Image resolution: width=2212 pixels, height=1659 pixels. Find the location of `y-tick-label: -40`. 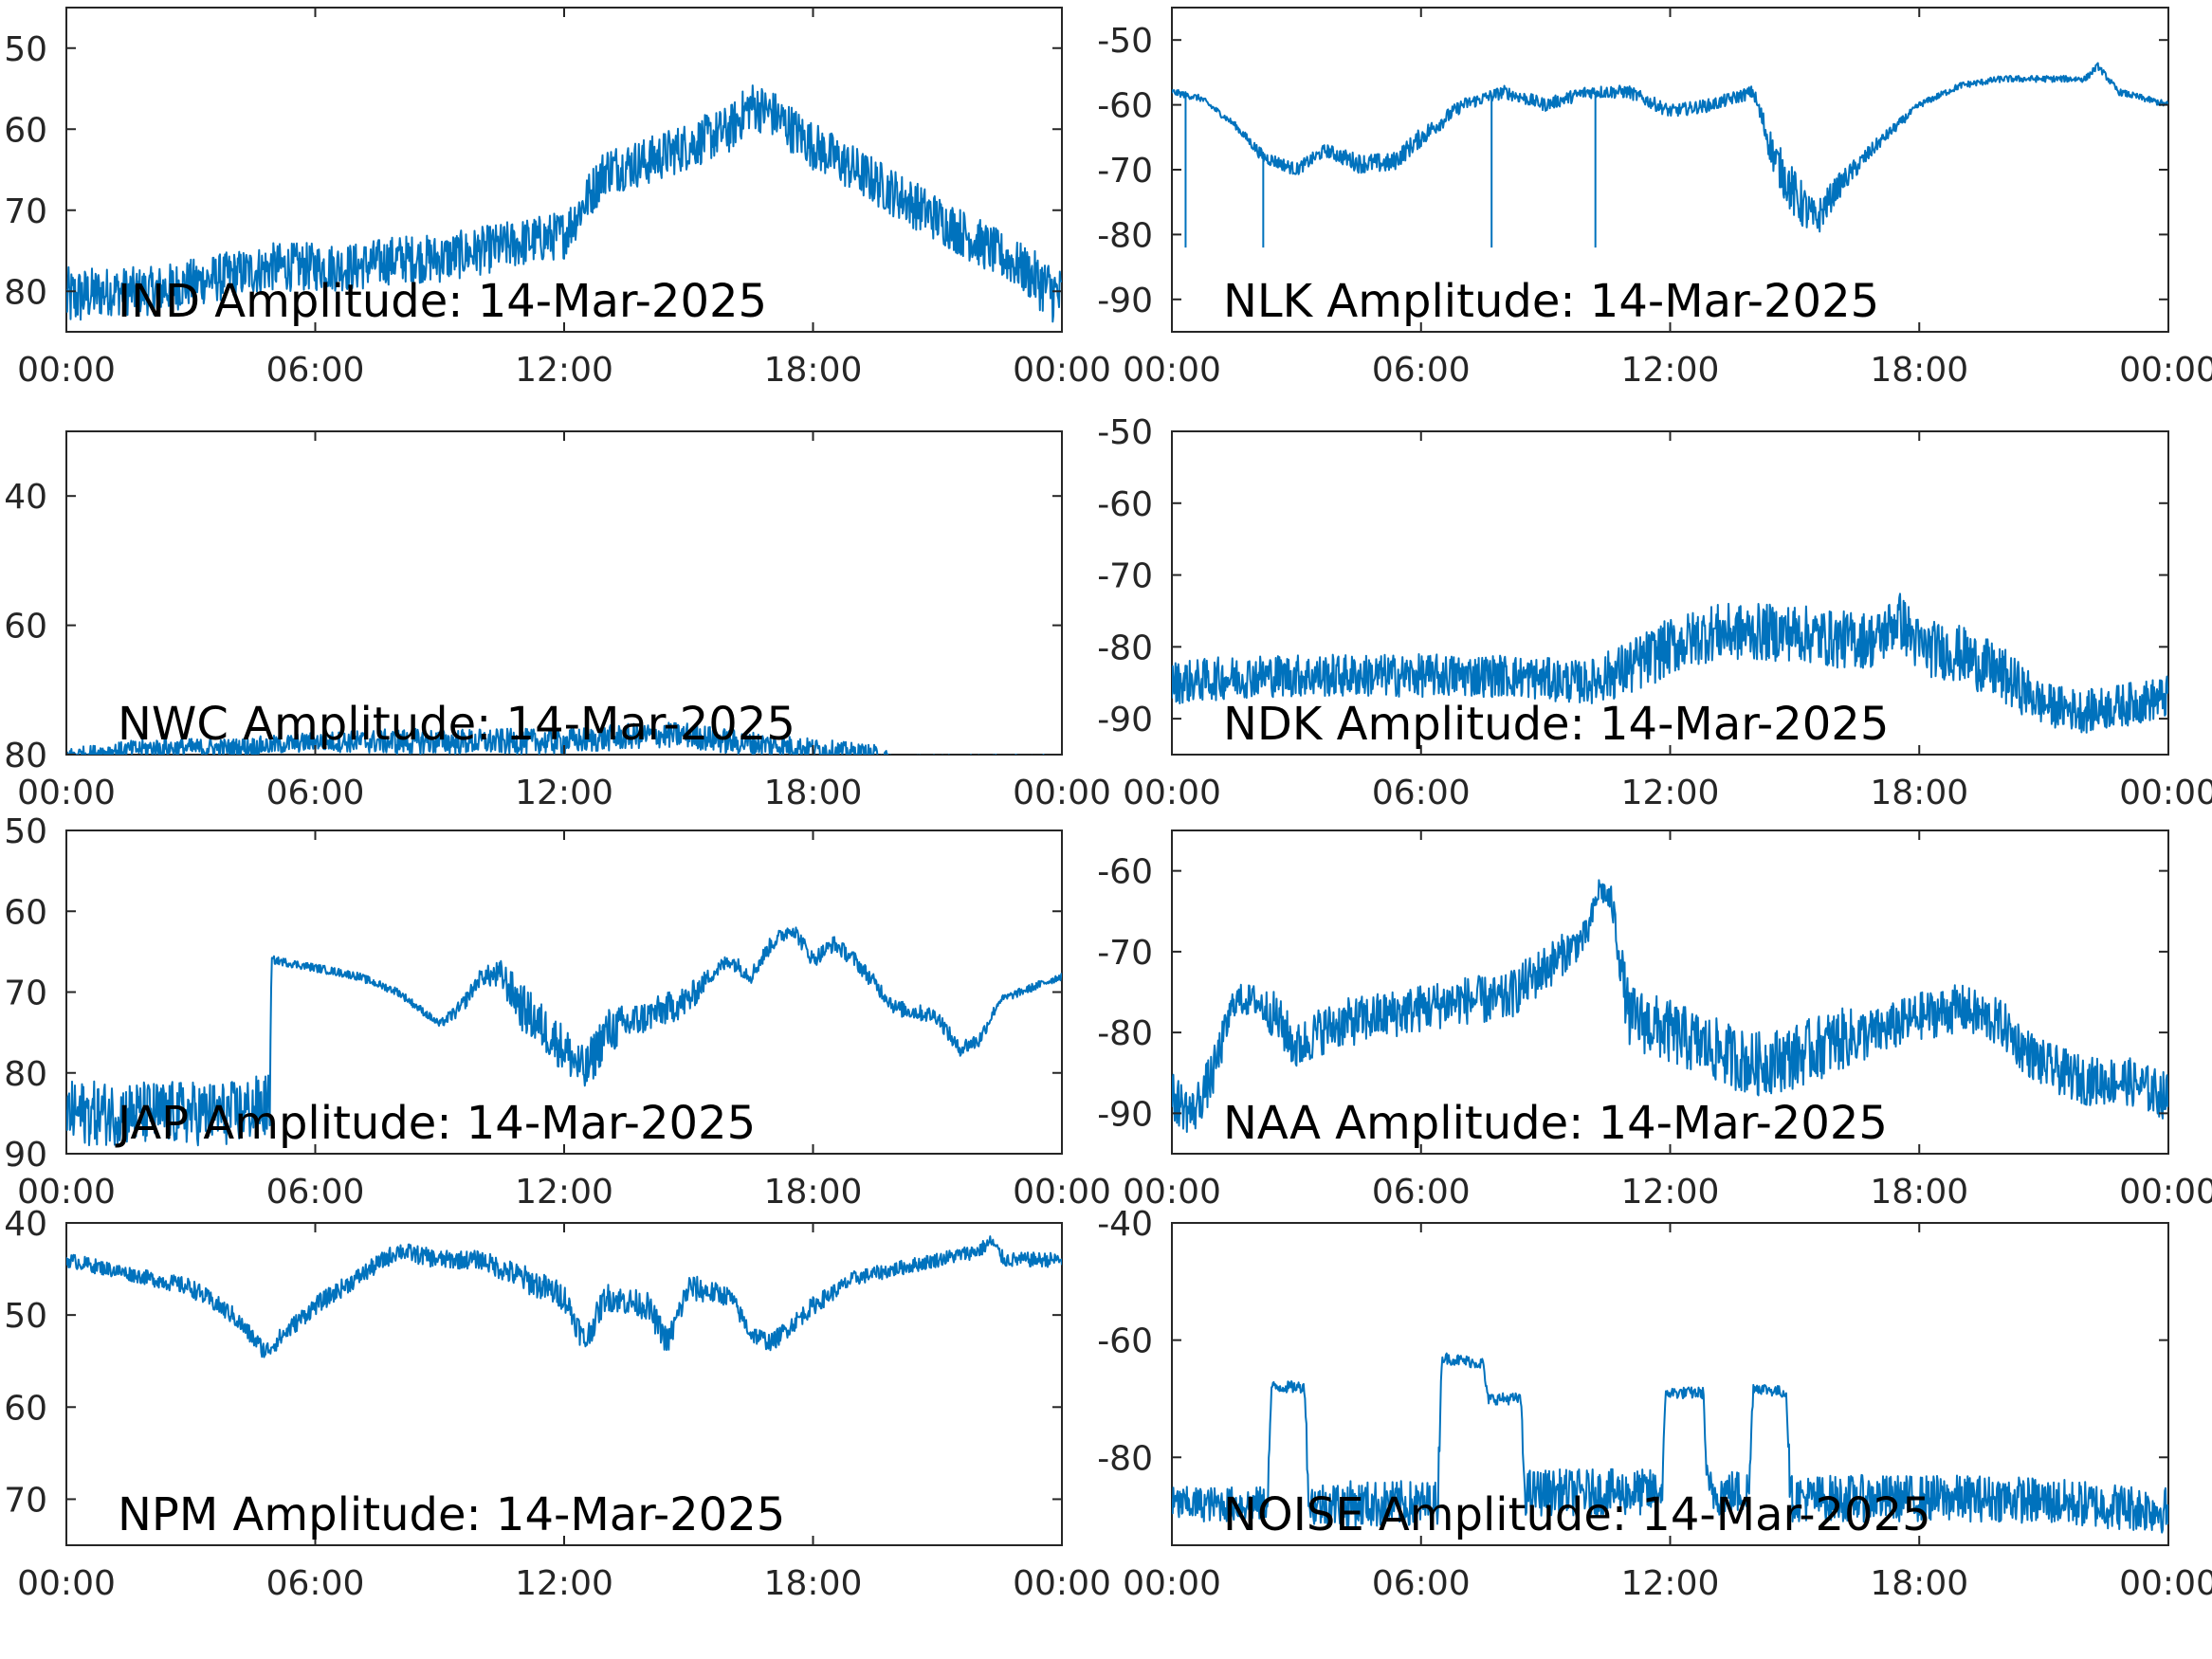

y-tick-label: -40 is located at coordinates (1125, 1224).